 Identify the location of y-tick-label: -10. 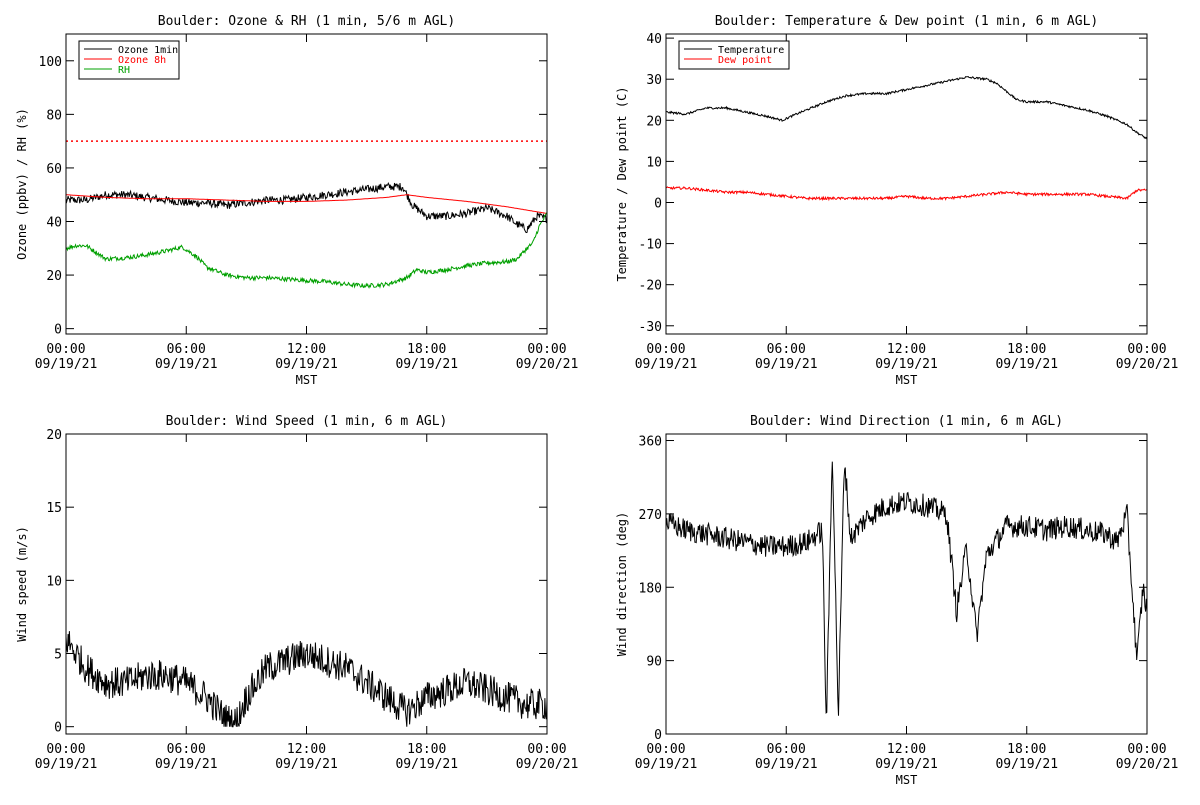
(650, 245).